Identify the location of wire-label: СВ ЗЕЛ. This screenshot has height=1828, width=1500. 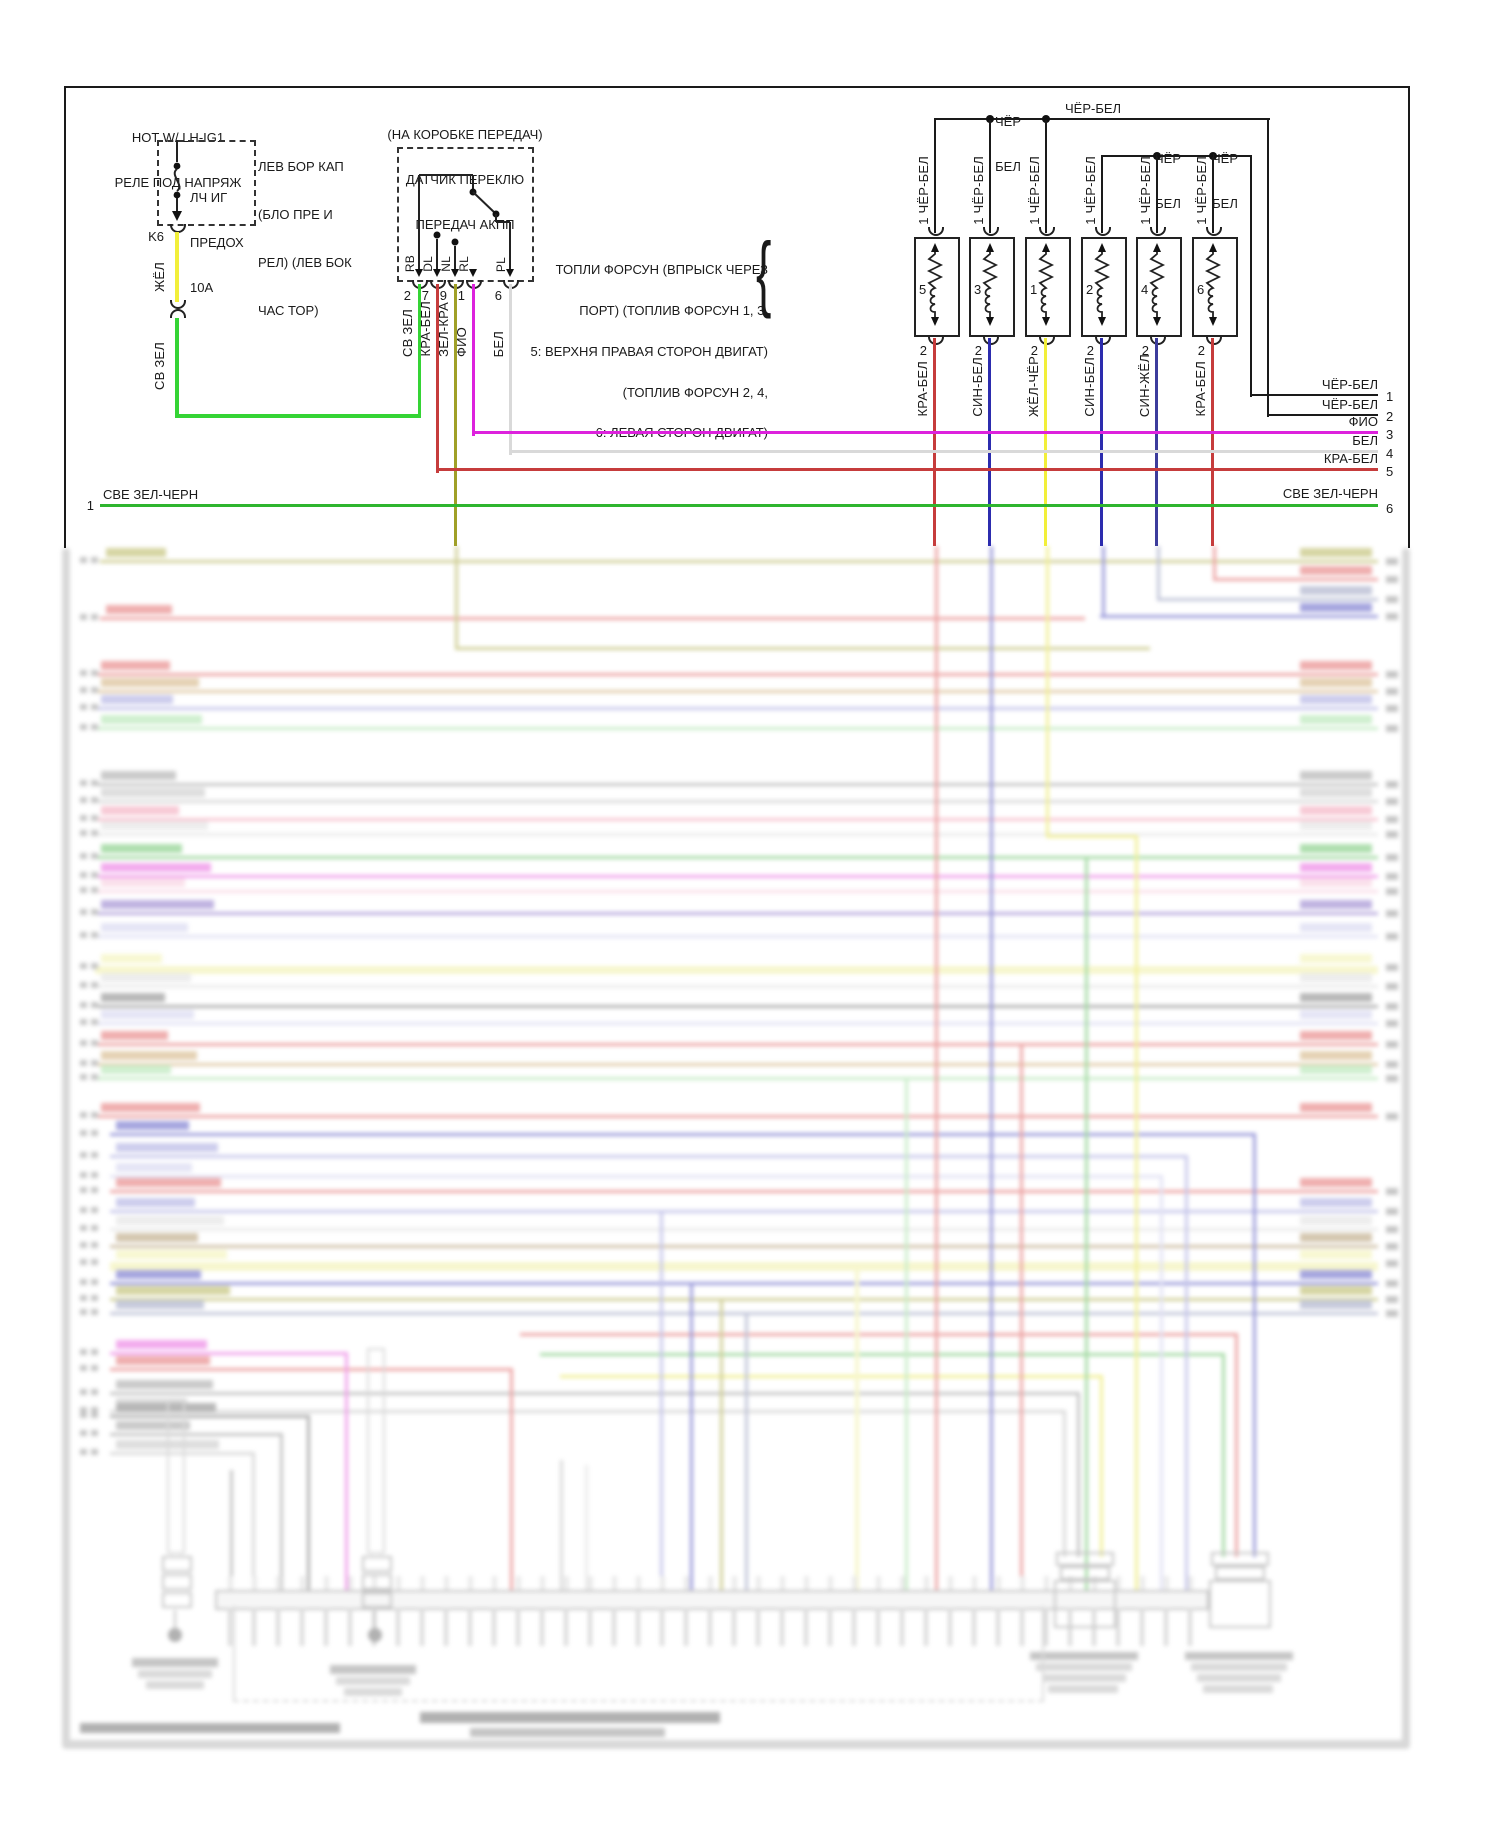
(407, 333).